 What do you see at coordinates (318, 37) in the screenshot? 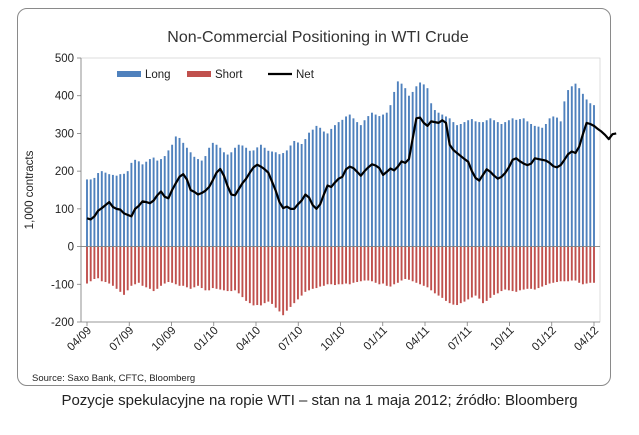
I see `chart-title: Non-Commercial Positioning in WTI Crude` at bounding box center [318, 37].